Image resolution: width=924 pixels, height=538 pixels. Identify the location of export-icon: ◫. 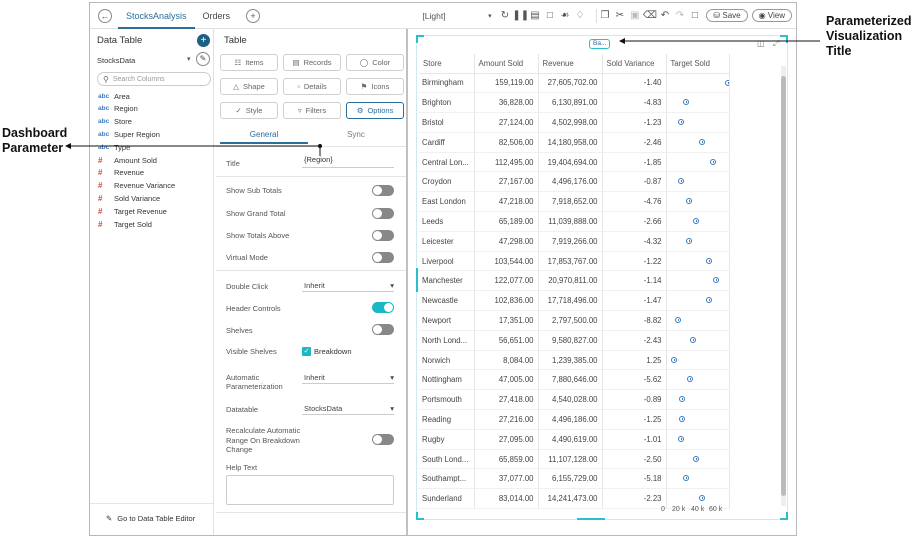
(761, 43).